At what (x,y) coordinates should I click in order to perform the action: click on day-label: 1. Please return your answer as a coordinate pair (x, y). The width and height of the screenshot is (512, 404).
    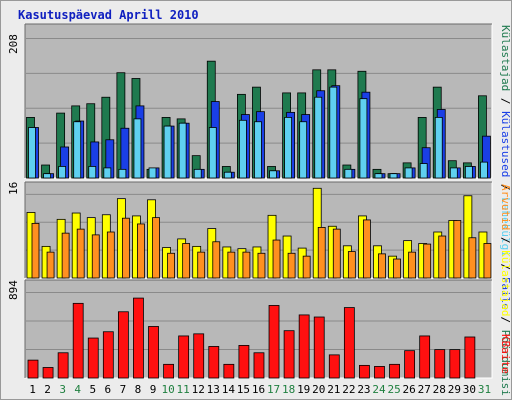
    Looking at the image, I should click on (32, 389).